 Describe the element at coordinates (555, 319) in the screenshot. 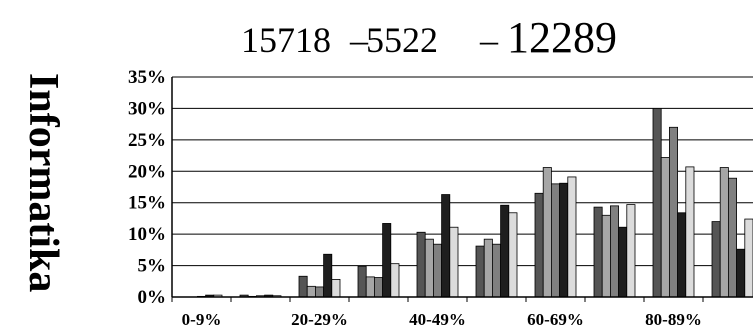

I see `x-tick-label: 60-69%` at that location.